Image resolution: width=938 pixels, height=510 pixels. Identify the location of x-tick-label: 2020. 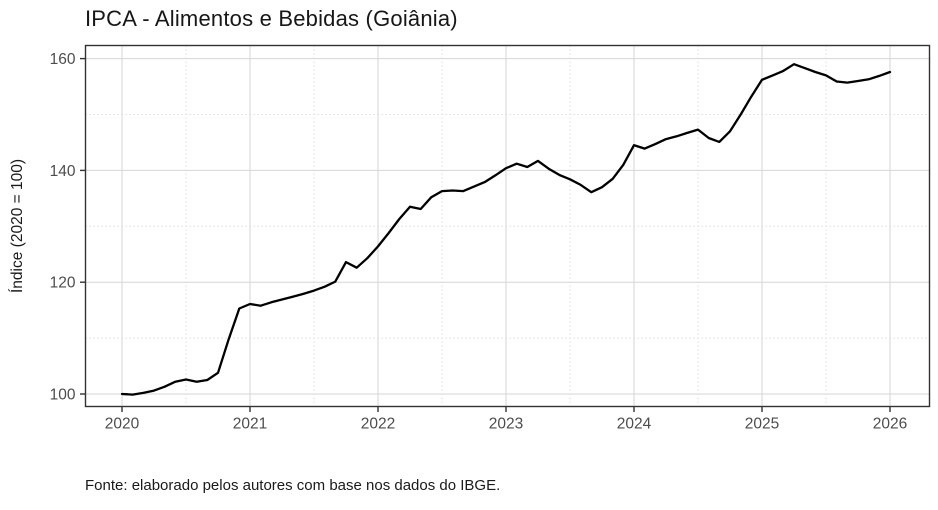
(122, 424).